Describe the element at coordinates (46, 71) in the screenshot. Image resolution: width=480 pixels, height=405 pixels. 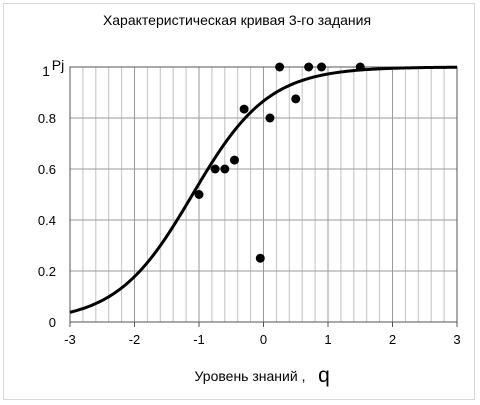
I see `y-axis-prefix: 1` at that location.